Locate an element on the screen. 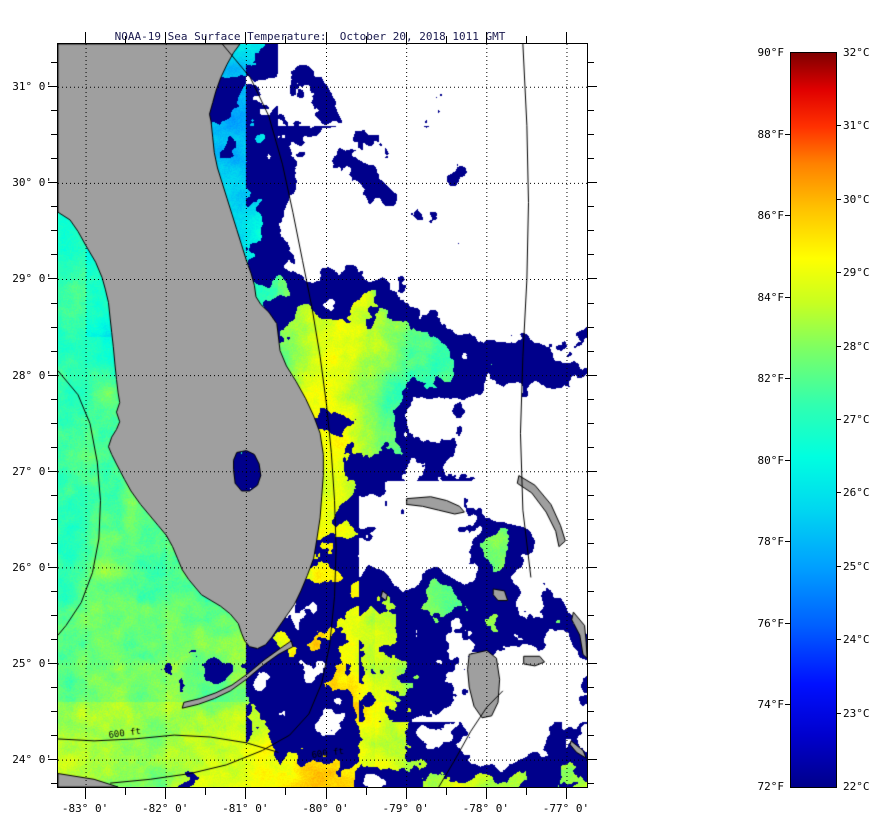  y-axis-label: 25° 0' is located at coordinates (32, 663).